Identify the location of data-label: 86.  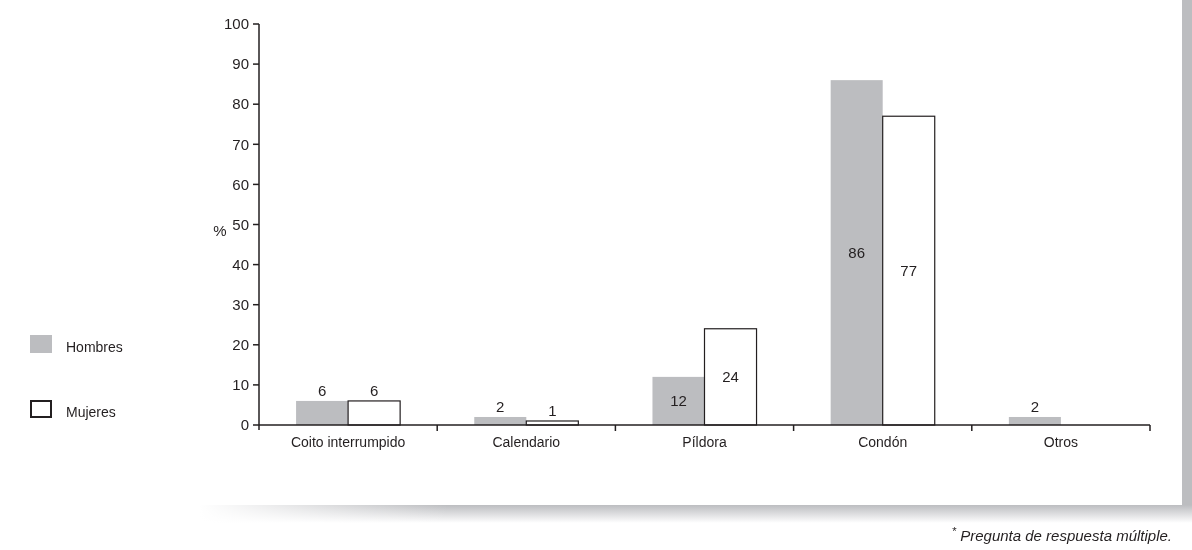
(857, 252).